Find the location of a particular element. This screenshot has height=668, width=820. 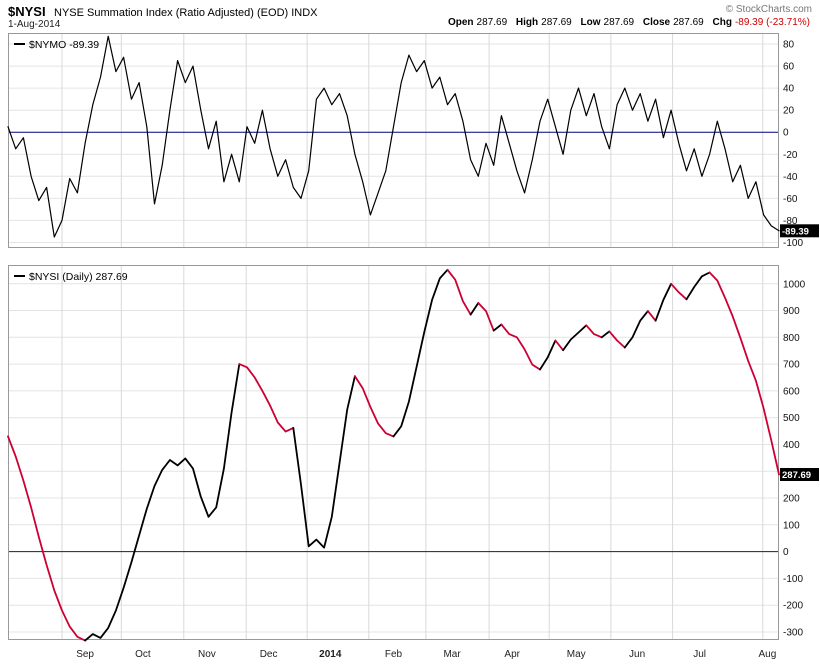

svg-text: 400 is located at coordinates (791, 445).